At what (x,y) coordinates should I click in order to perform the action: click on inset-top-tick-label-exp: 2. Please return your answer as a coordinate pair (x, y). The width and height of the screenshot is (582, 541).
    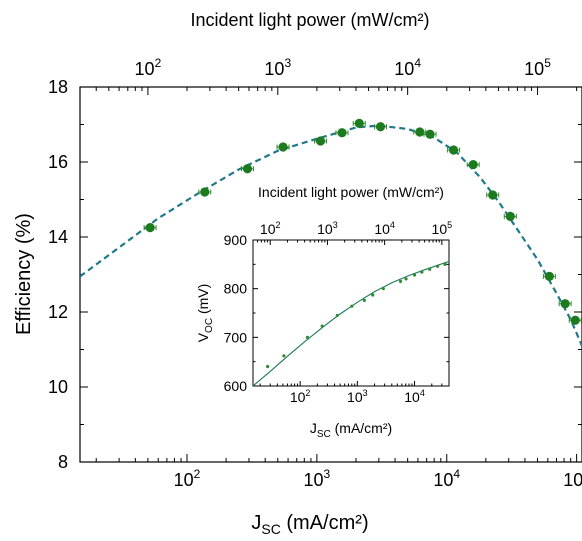
    Looking at the image, I should click on (278, 225).